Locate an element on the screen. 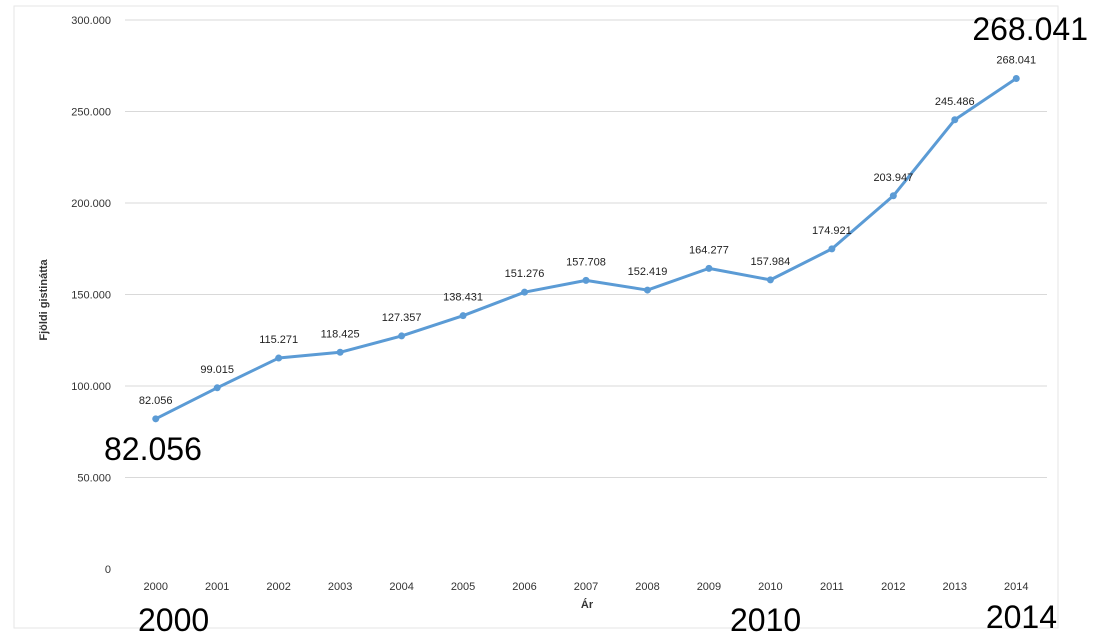 The width and height of the screenshot is (1095, 634). data-label: 157.708 is located at coordinates (586, 262).